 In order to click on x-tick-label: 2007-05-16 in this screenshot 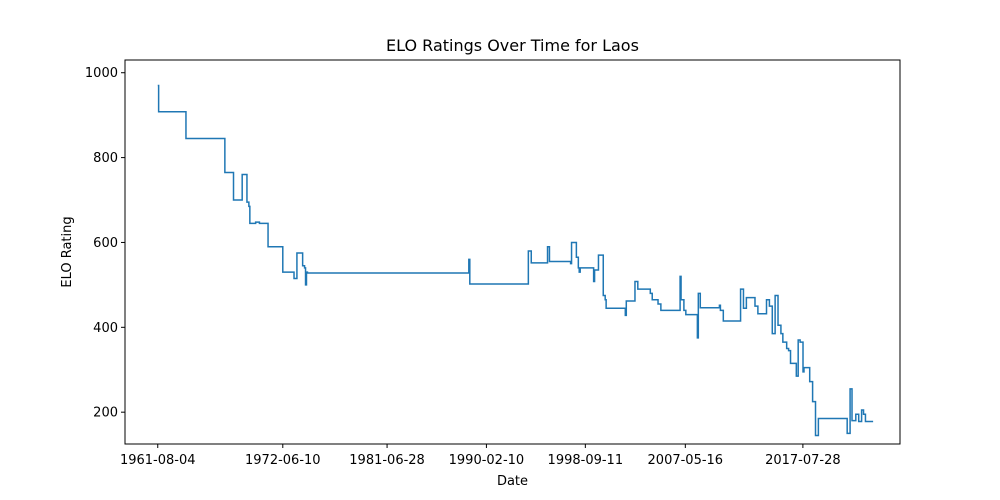, I will do `click(686, 460)`.